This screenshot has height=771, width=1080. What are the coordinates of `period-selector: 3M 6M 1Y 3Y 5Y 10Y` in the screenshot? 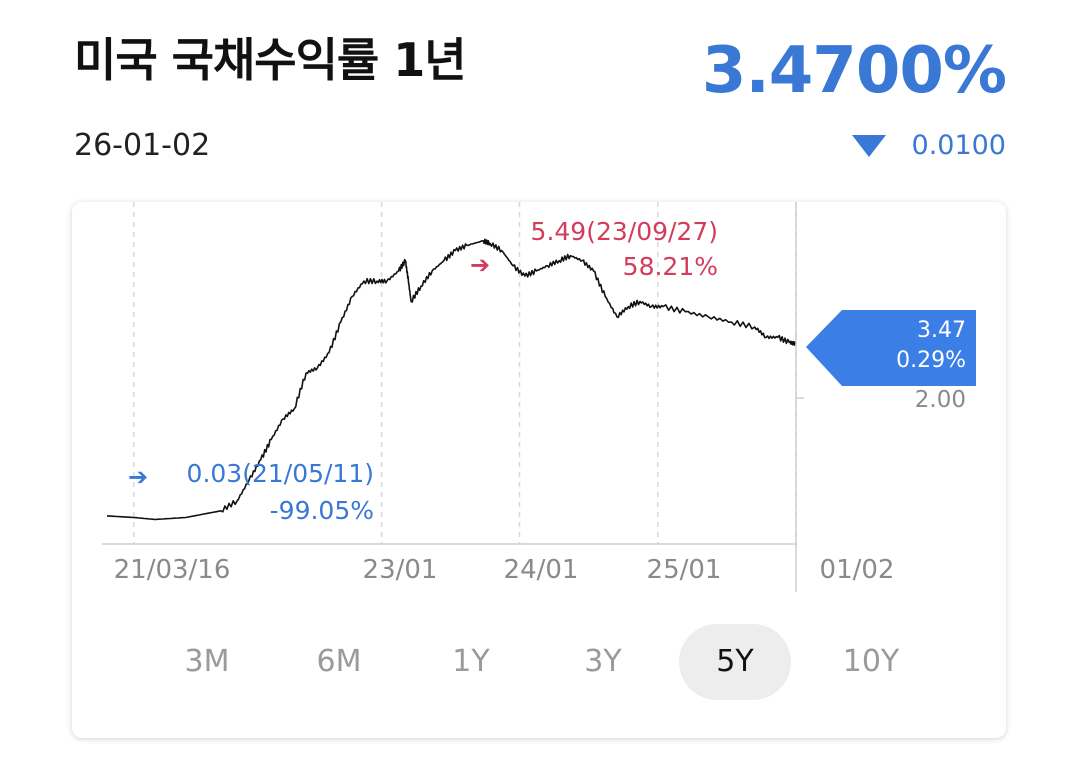 It's located at (539, 663).